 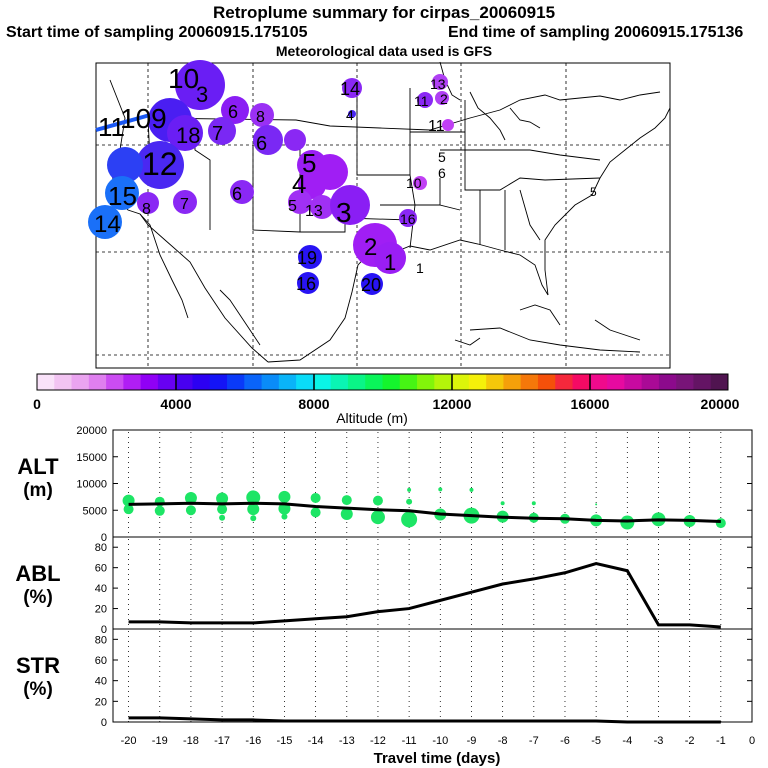 I want to click on x-tick-label: -11, so click(x=409, y=741).